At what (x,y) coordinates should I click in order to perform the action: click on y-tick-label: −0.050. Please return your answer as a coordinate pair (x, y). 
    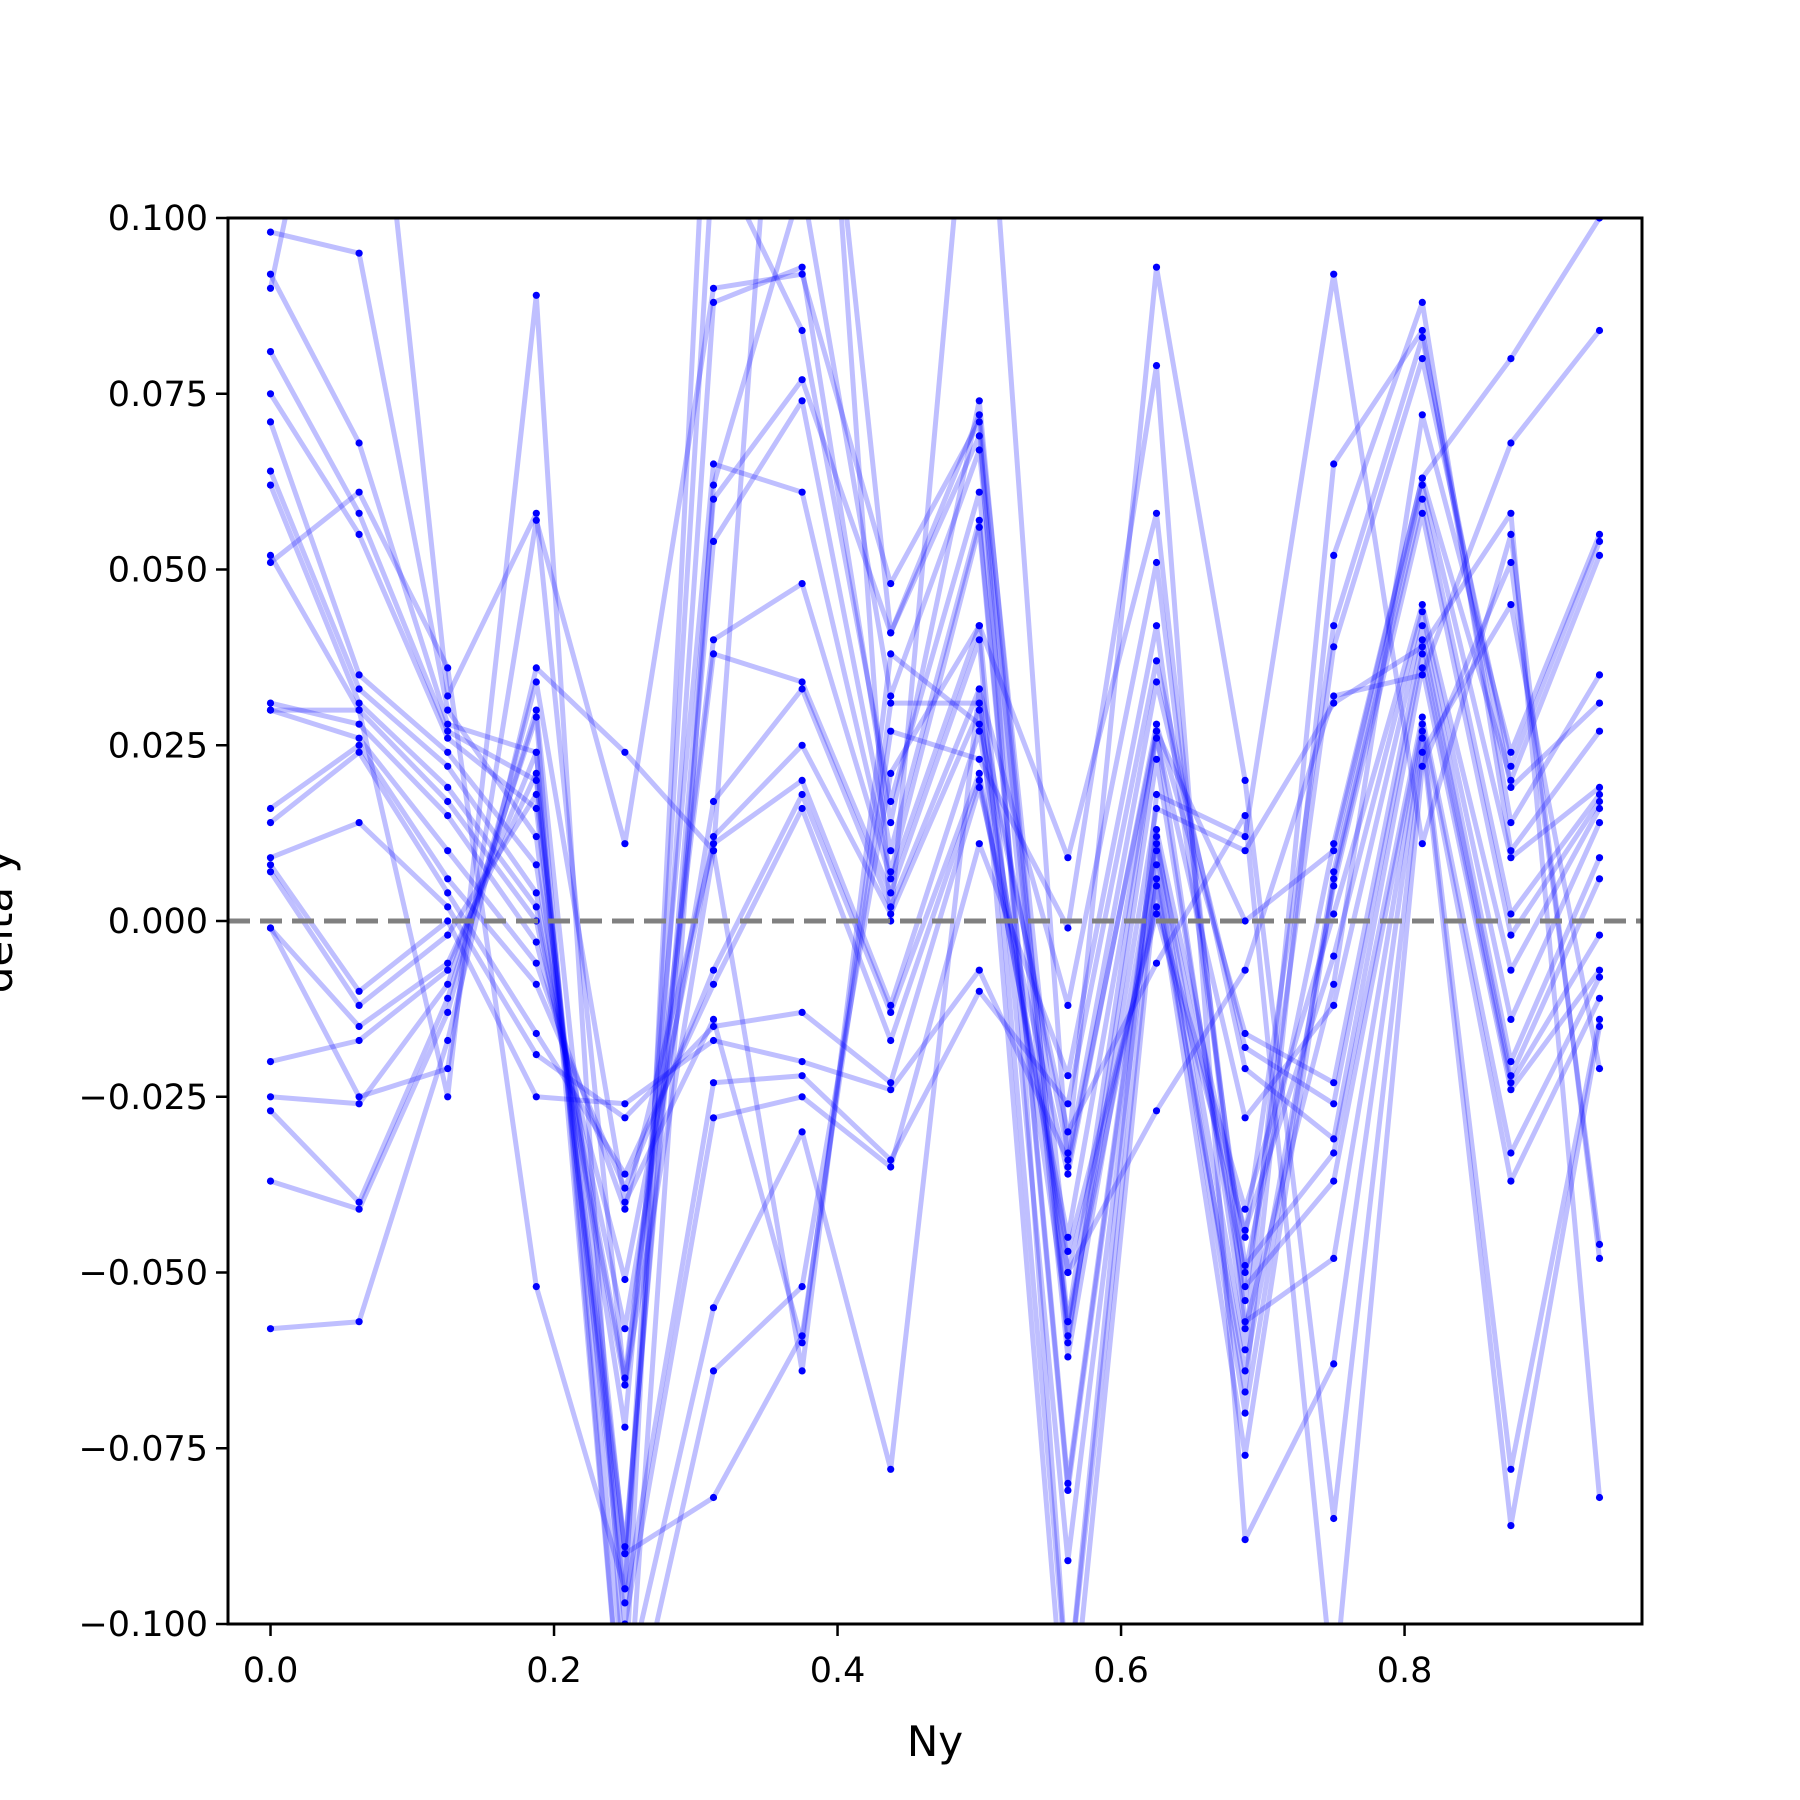
    Looking at the image, I should click on (143, 1274).